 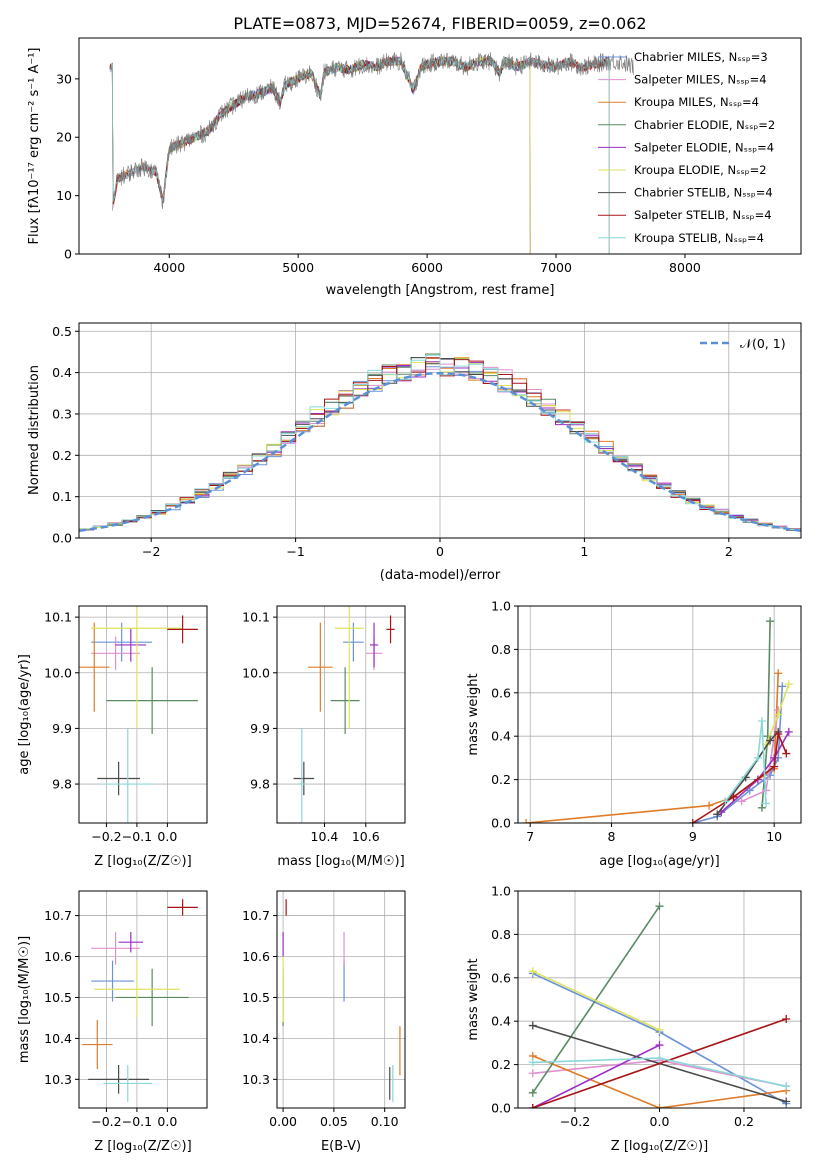 I want to click on point-chabrier-miles, so click(x=112, y=981).